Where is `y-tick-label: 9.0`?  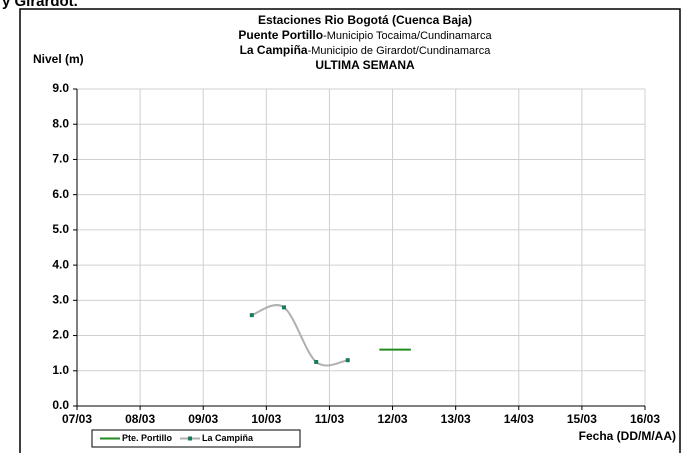 y-tick-label: 9.0 is located at coordinates (60, 88).